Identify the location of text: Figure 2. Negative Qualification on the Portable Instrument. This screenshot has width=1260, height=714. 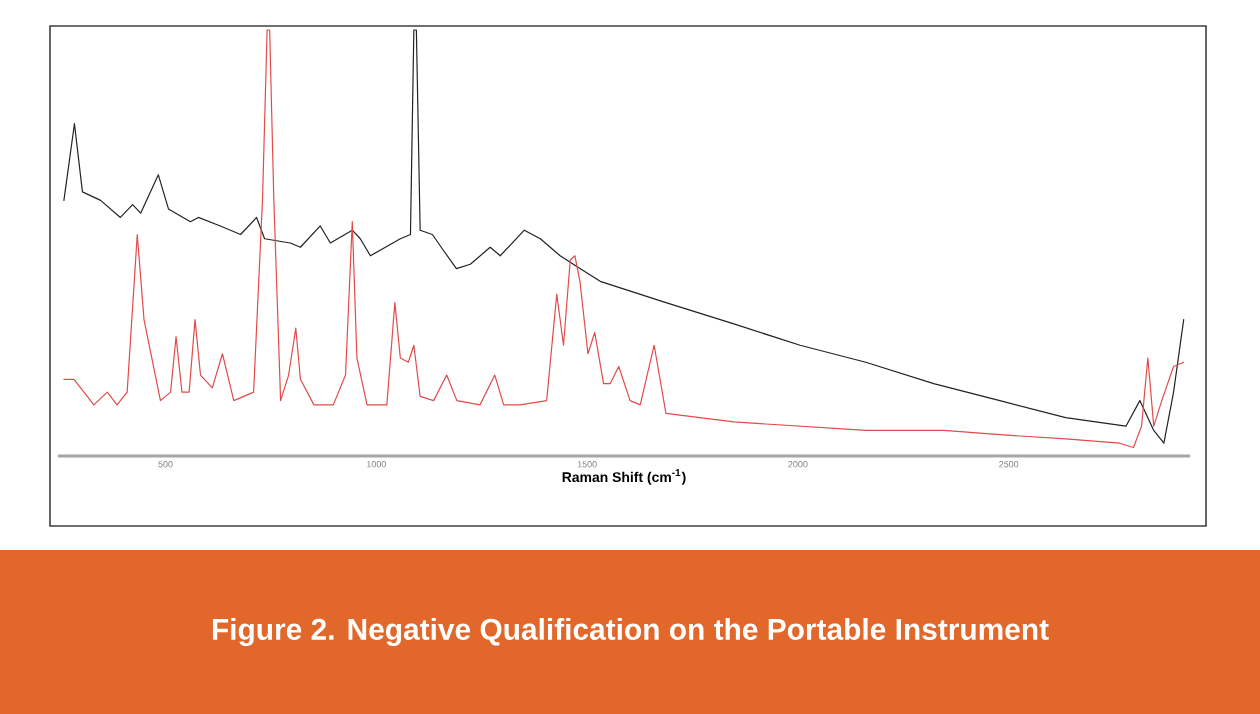
(630, 632).